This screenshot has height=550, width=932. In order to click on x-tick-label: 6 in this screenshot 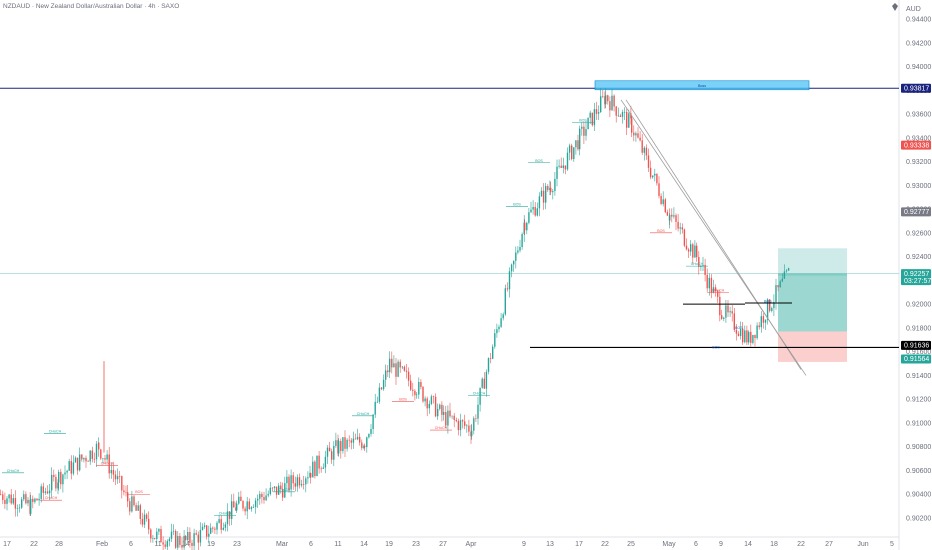, I will do `click(131, 544)`.